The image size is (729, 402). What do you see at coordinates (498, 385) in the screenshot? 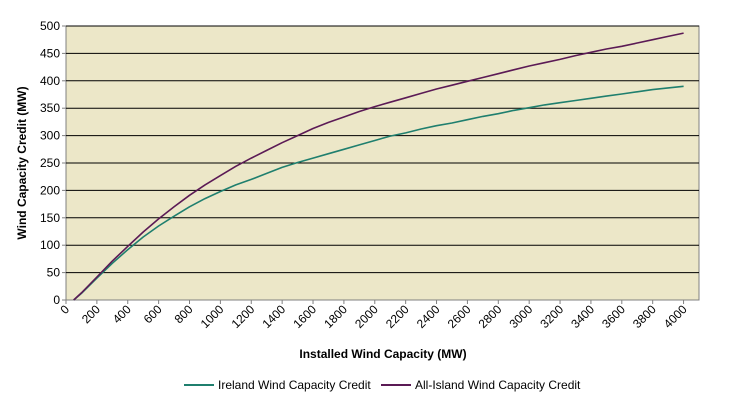
I see `legend-label-all-island: All-Island Wind Capacity Credit` at bounding box center [498, 385].